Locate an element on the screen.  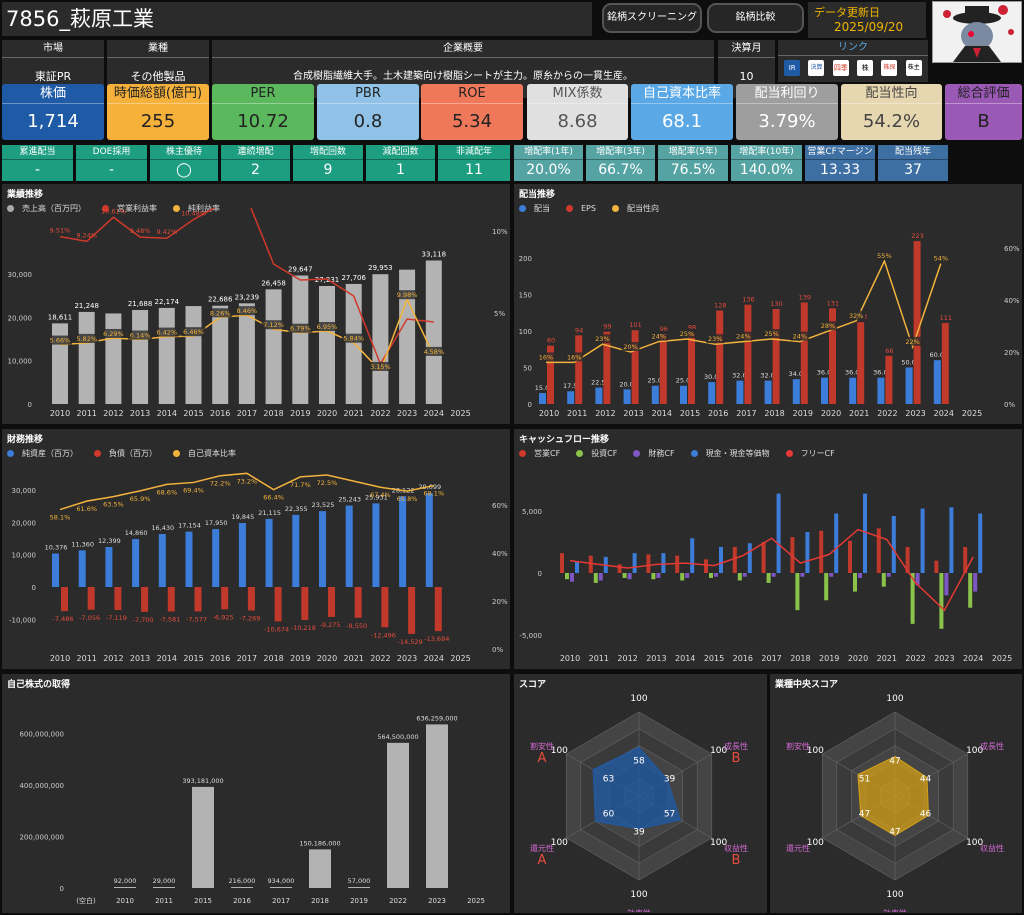
market-header: 市場 is located at coordinates (53, 49).